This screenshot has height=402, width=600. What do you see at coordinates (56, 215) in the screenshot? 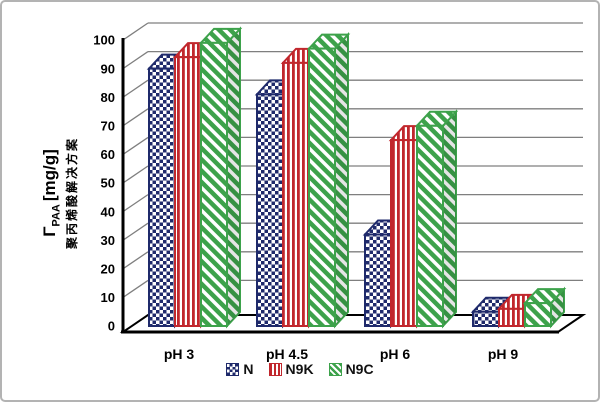
I see `gamma-subscript: PAA` at bounding box center [56, 215].